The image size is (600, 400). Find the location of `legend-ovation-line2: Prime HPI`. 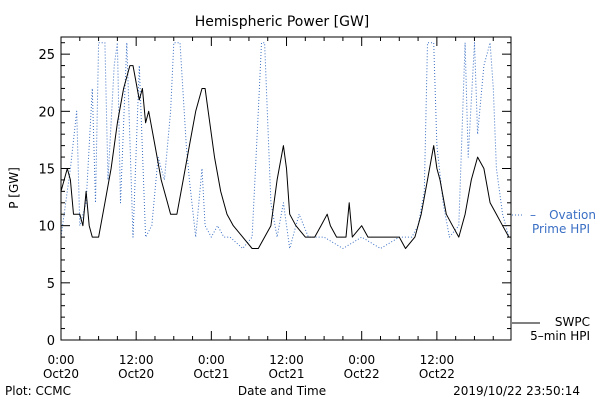

legend-ovation-line2: Prime HPI is located at coordinates (561, 229).